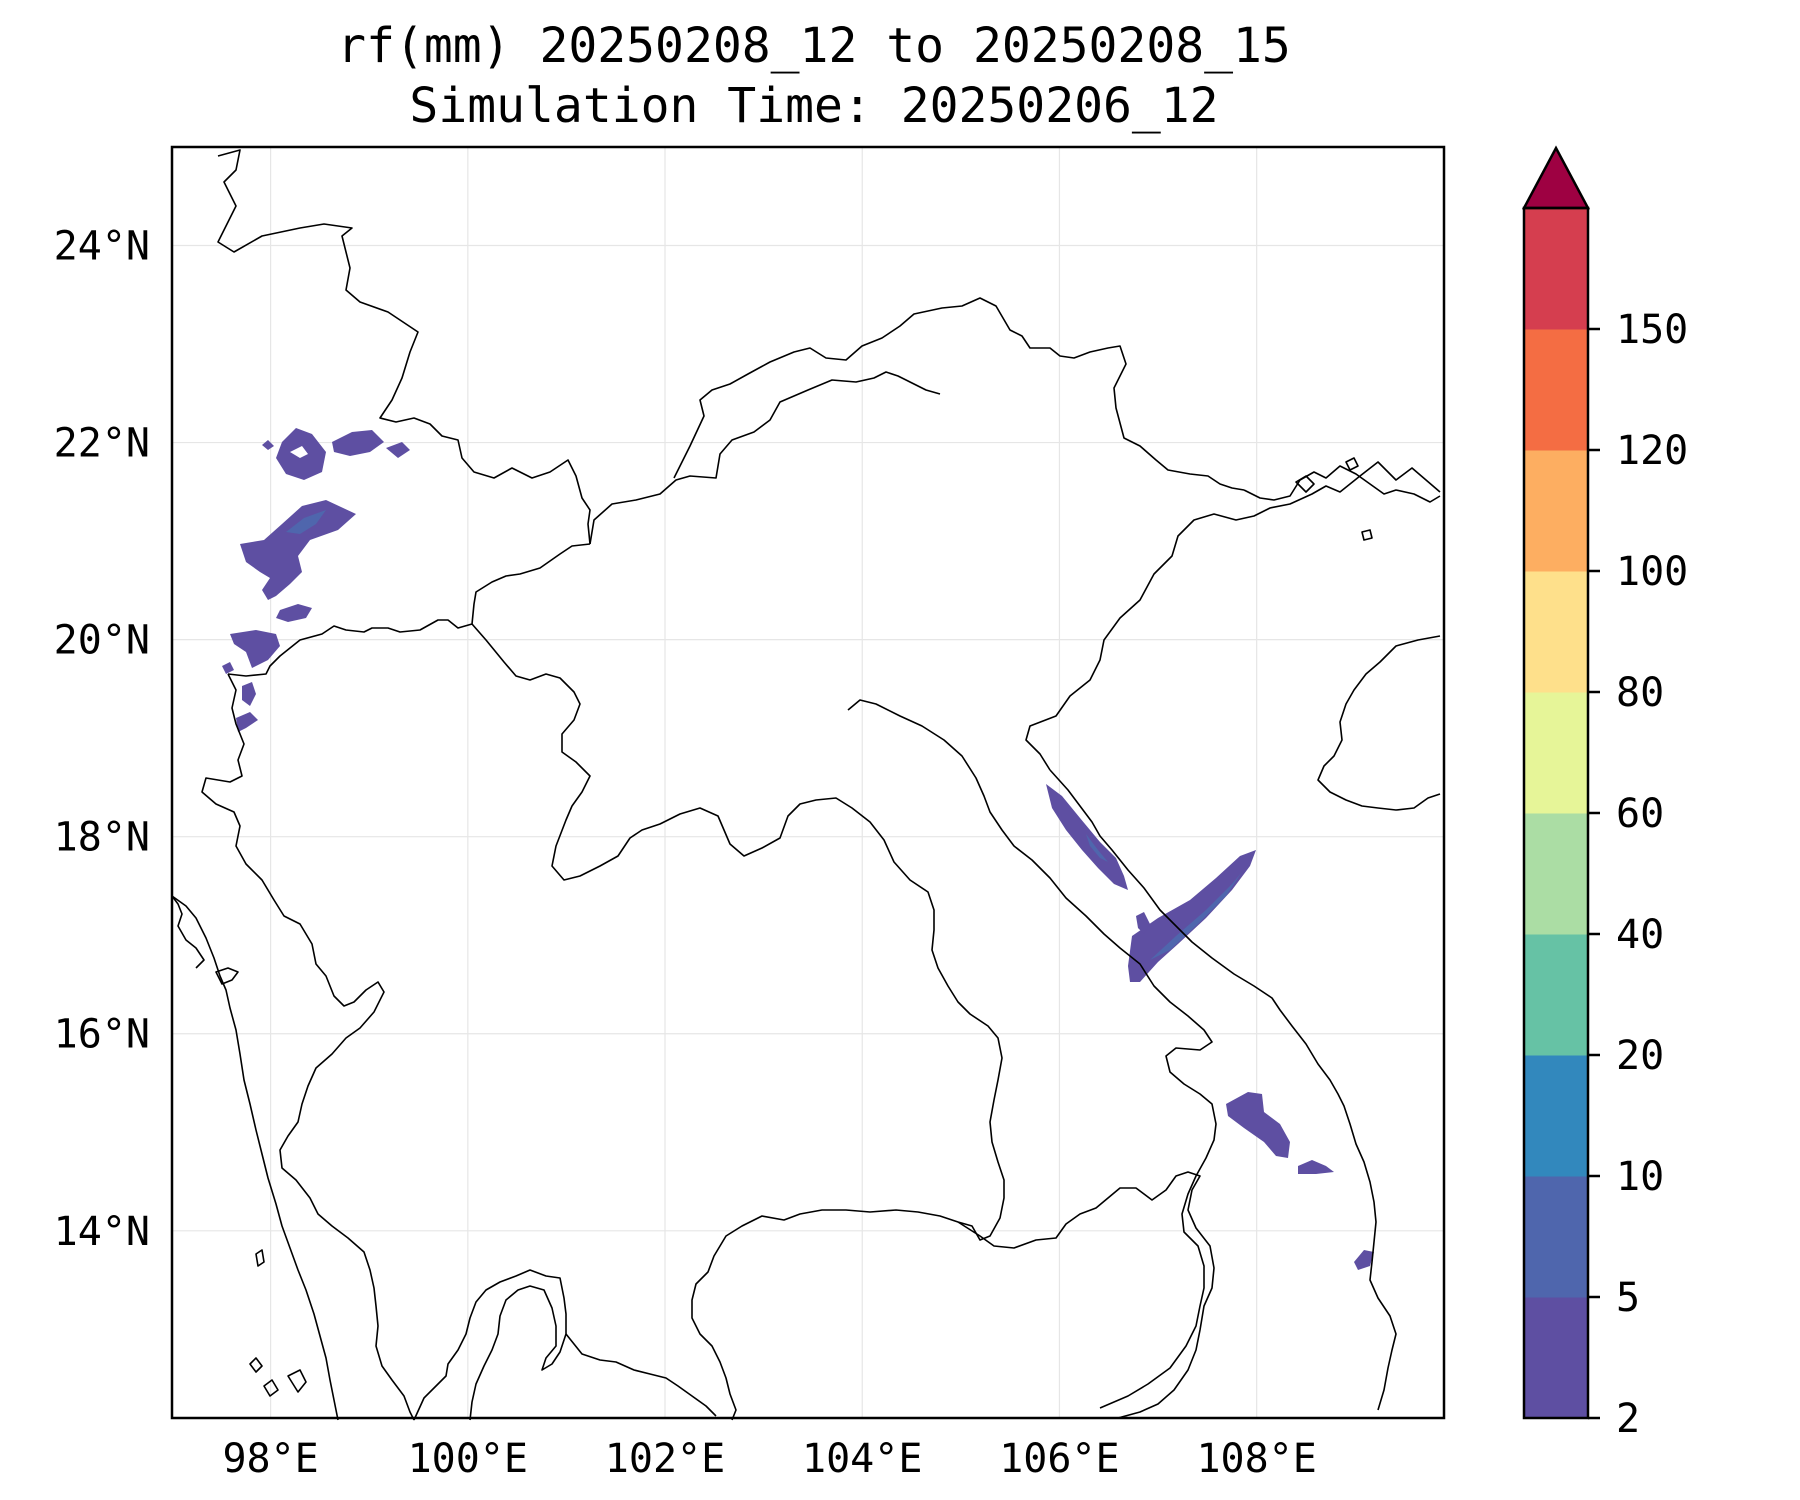 The height and width of the screenshot is (1500, 1800). I want to click on rain-area-vietnam-central-c, so click(1143, 923).